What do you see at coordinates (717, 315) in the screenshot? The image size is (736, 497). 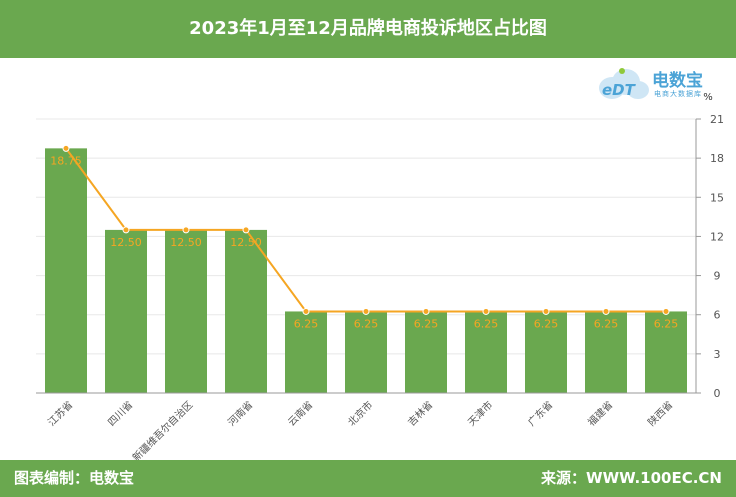 I see `y-tick-label: 6` at bounding box center [717, 315].